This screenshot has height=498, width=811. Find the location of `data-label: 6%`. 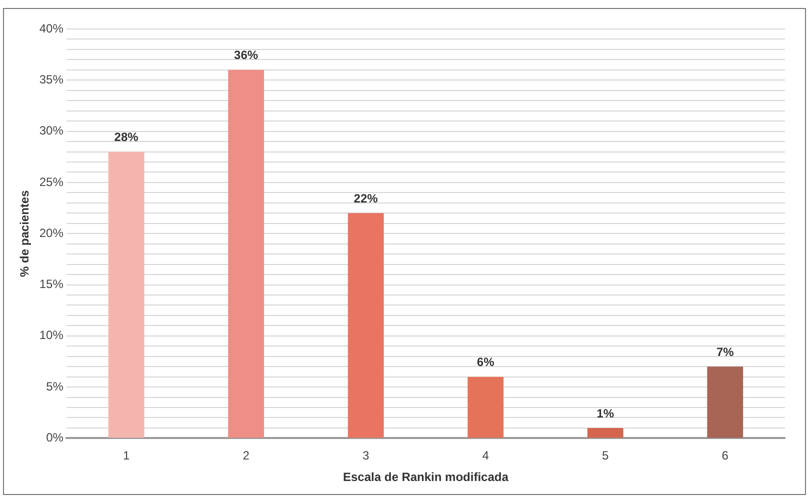

data-label: 6% is located at coordinates (485, 362).